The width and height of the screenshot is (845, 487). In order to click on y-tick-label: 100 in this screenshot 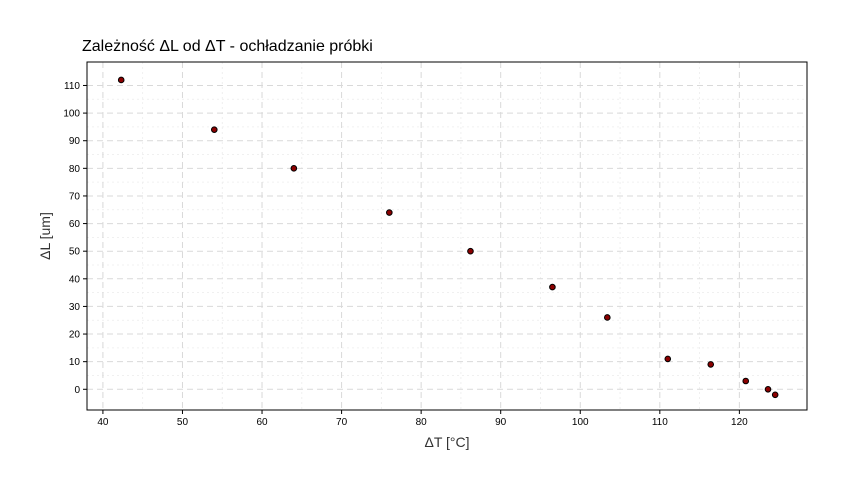, I will do `click(71, 114)`.